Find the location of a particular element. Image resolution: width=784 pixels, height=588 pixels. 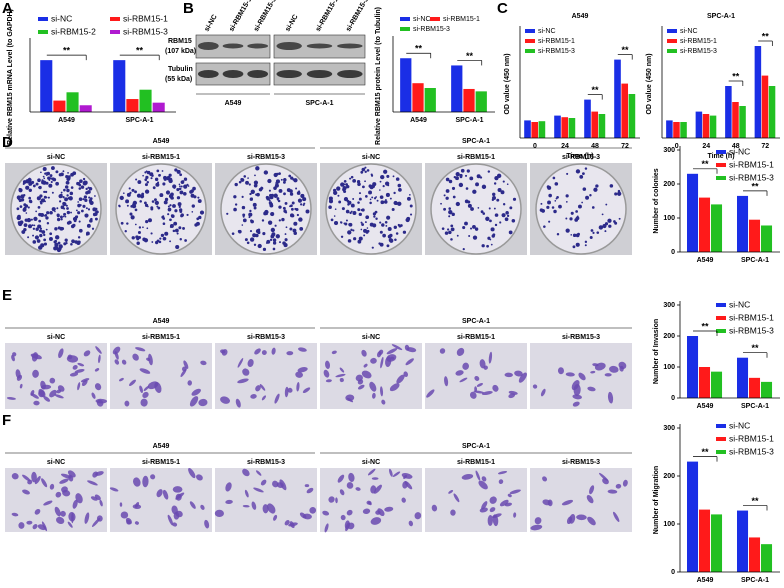

condition-label: si-RBM15-1 is located at coordinates (476, 157).